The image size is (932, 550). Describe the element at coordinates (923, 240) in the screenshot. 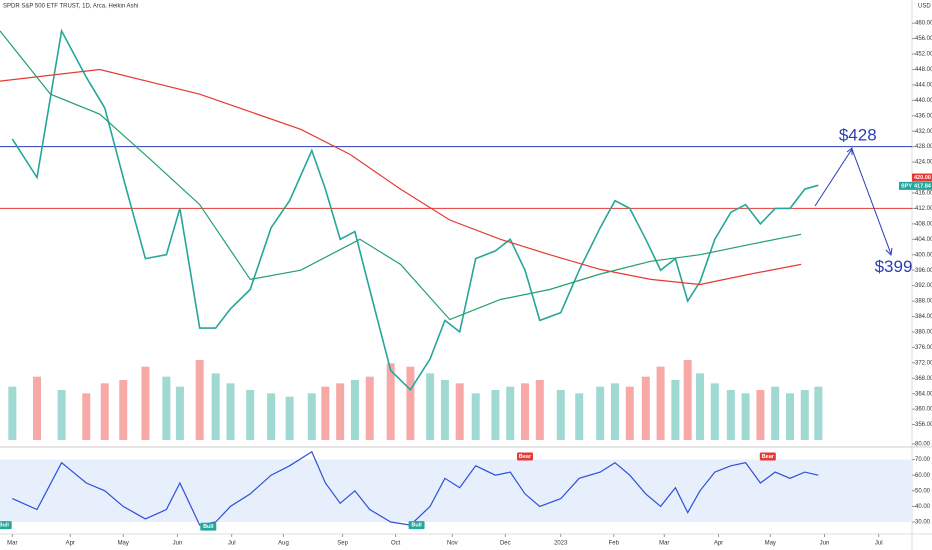

I see `y-tick-label: 404.00` at that location.